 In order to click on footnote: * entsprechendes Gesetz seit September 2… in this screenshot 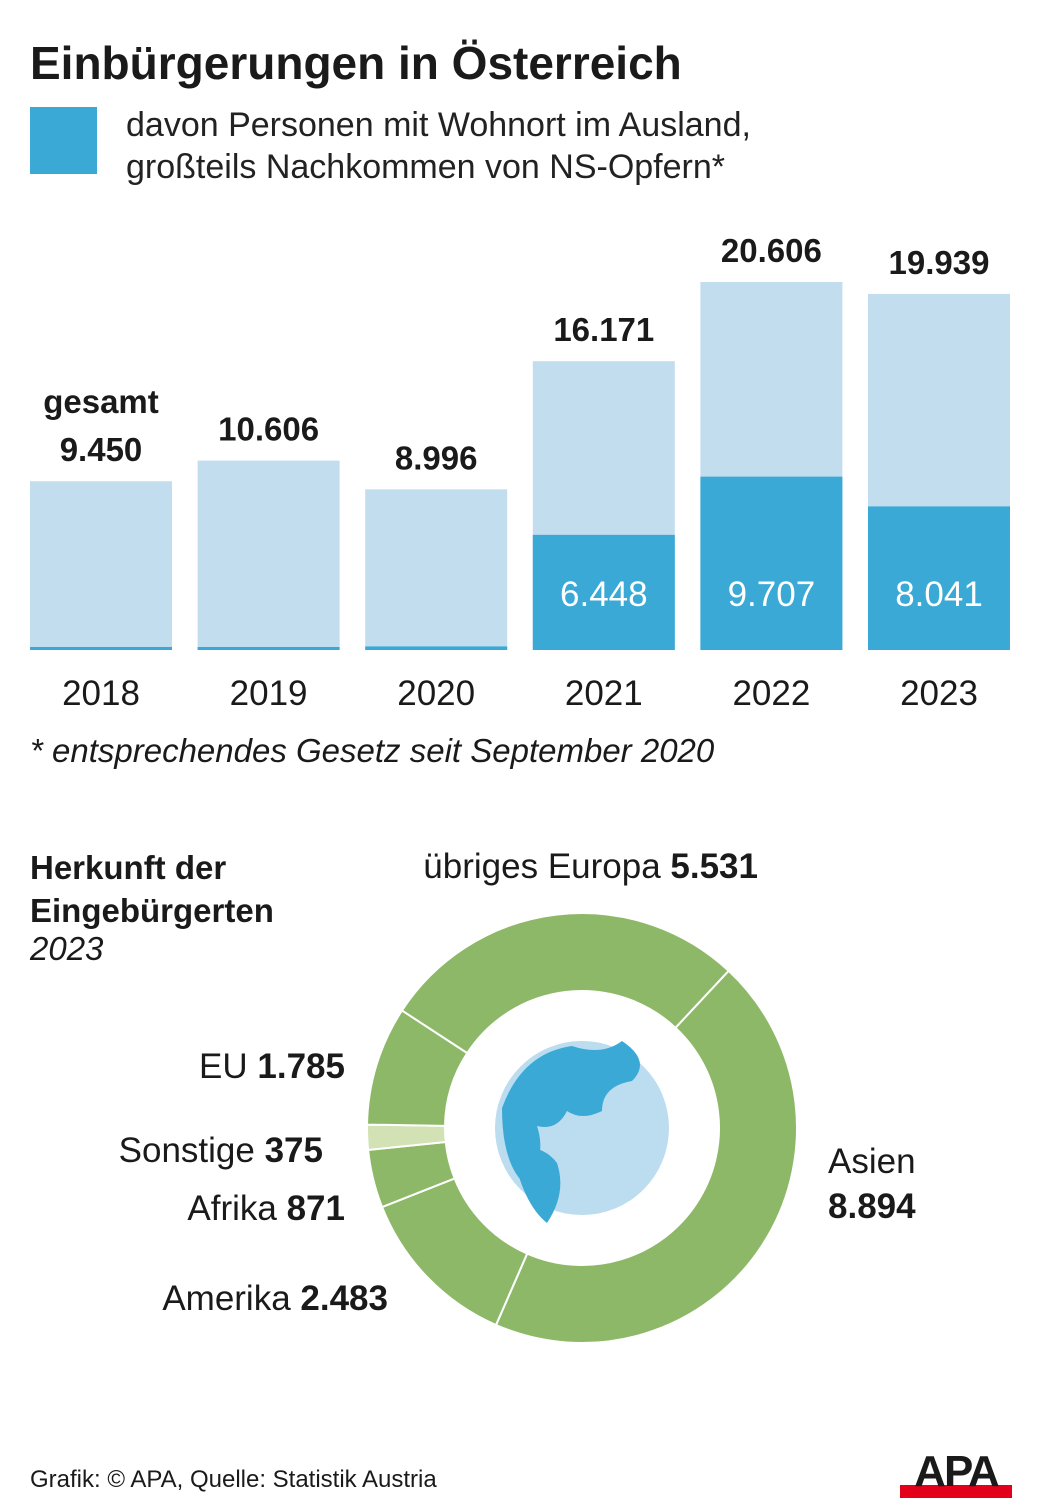, I will do `click(372, 750)`.